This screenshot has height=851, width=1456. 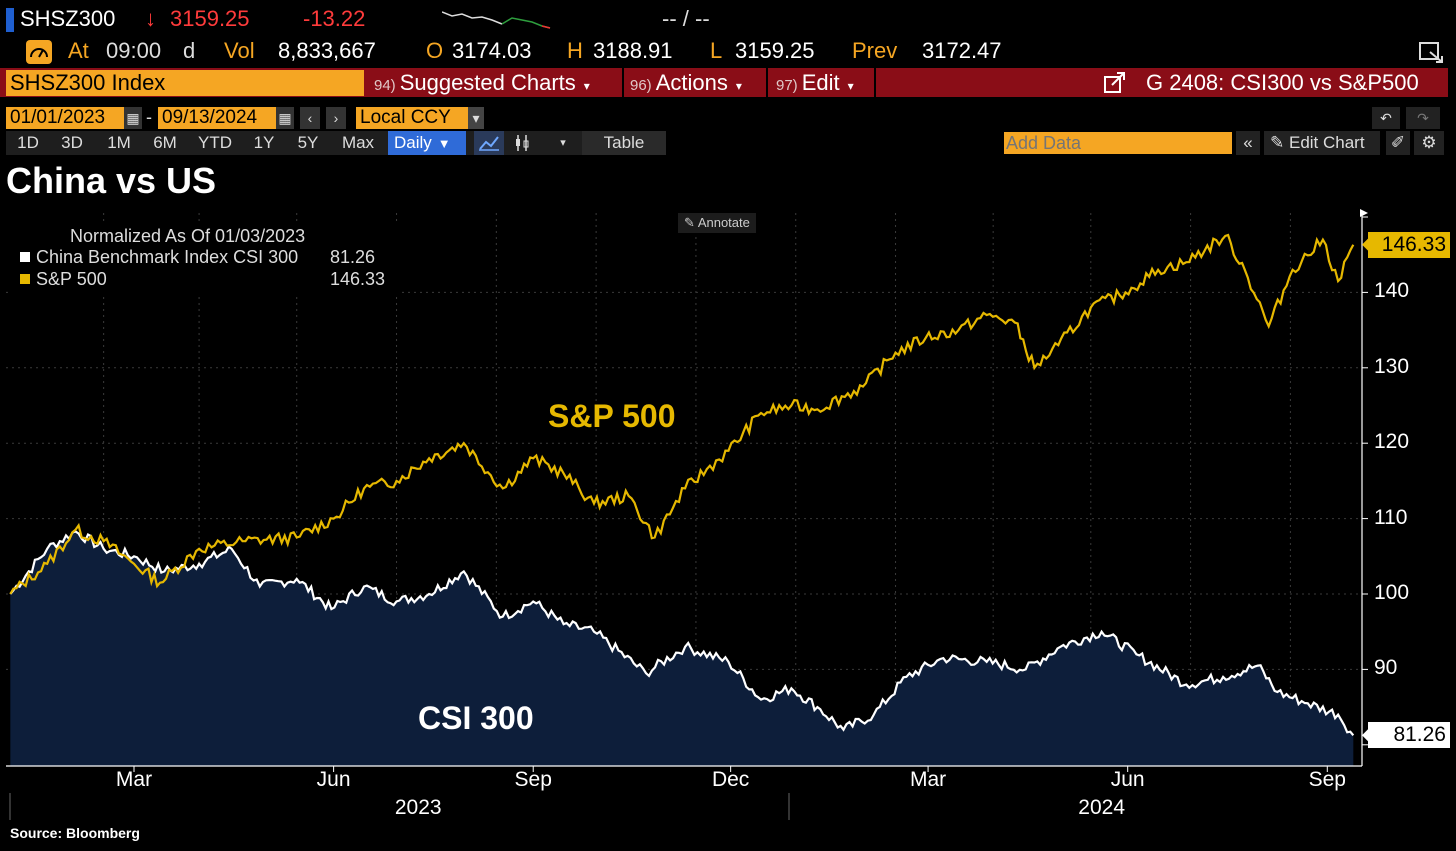 What do you see at coordinates (111, 180) in the screenshot?
I see `chart-title: China vs US` at bounding box center [111, 180].